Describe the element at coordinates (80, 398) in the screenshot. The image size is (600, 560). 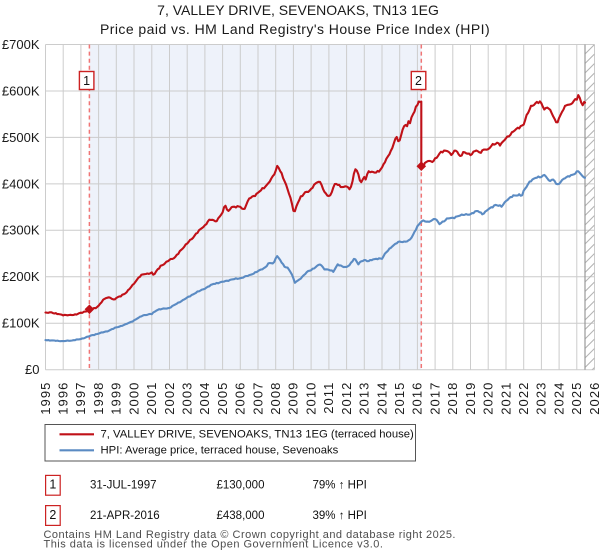
I see `svg-text: 1997` at that location.